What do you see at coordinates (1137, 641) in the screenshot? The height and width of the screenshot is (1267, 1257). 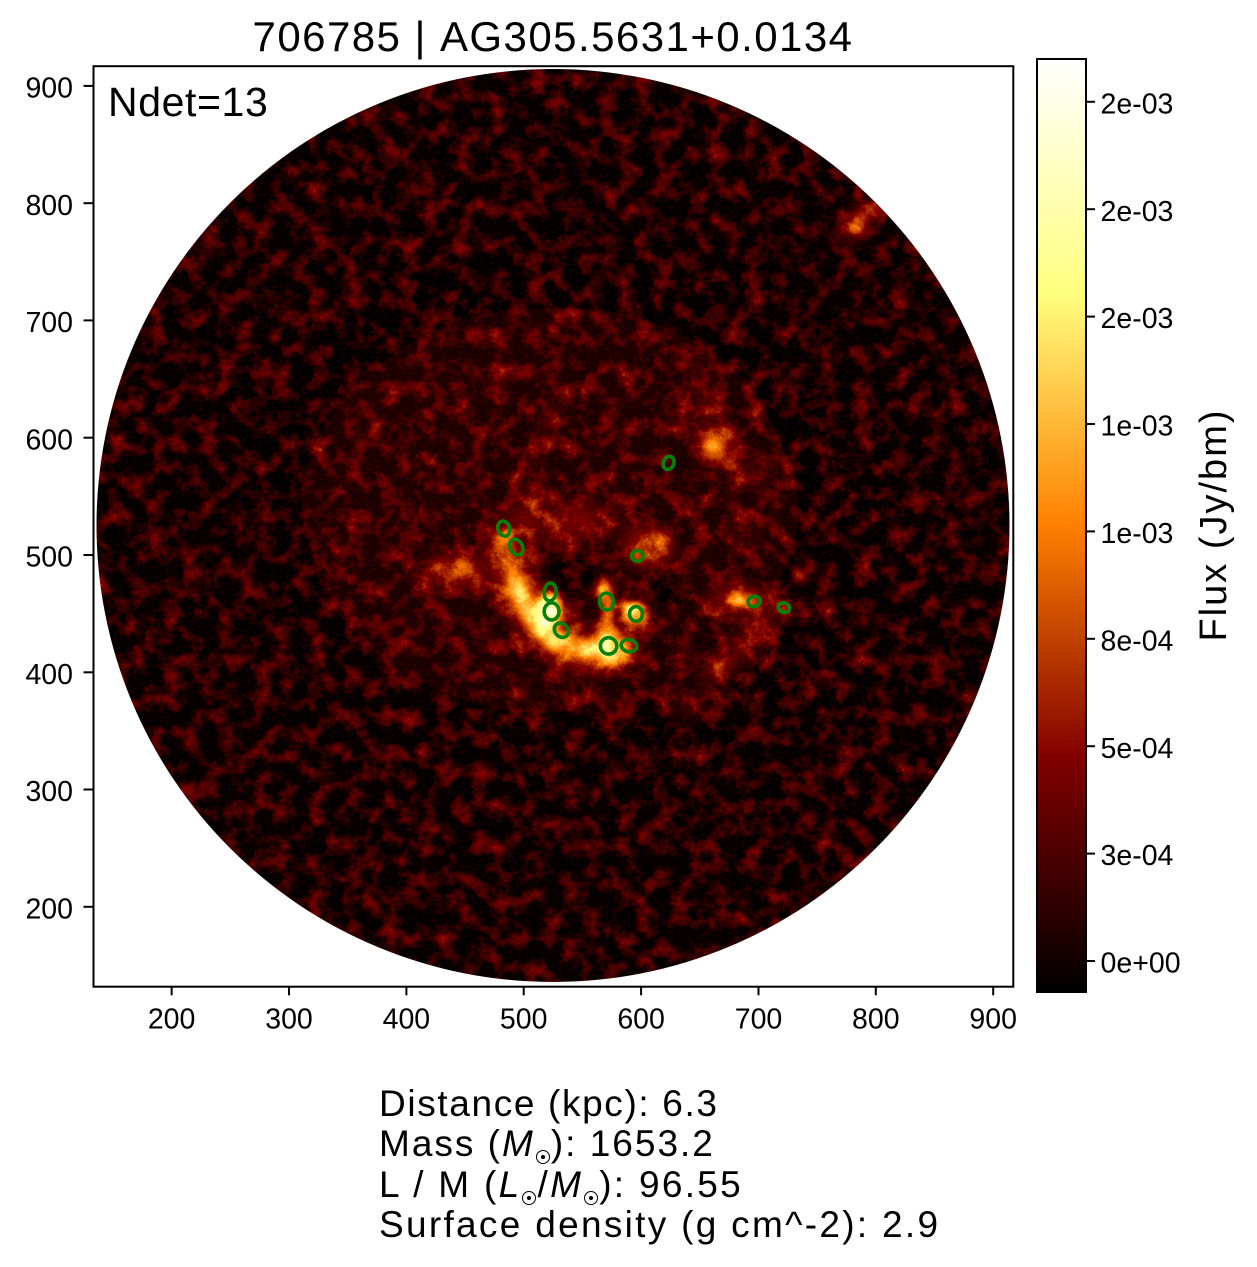 I see `svg-text: 8e-04` at bounding box center [1137, 641].